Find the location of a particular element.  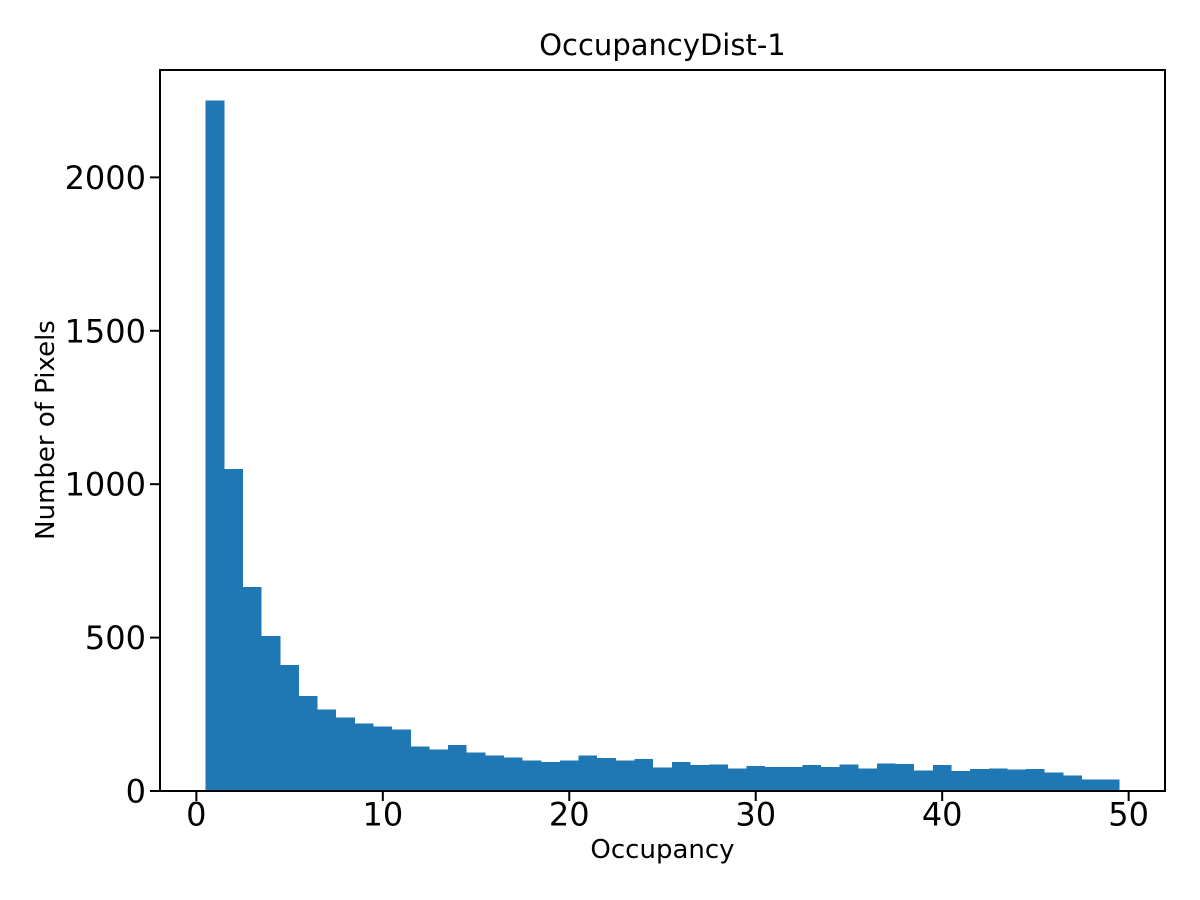

x-tick-label: 30 is located at coordinates (755, 815).